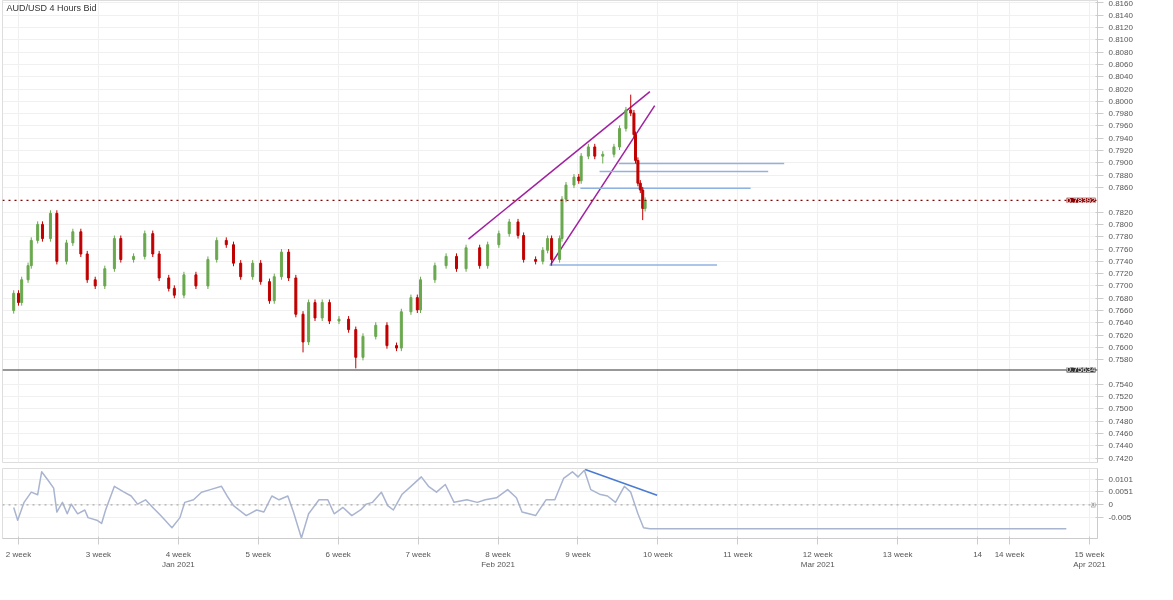  What do you see at coordinates (1081, 370) in the screenshot?
I see `ref-line-label: 0.75634` at bounding box center [1081, 370].